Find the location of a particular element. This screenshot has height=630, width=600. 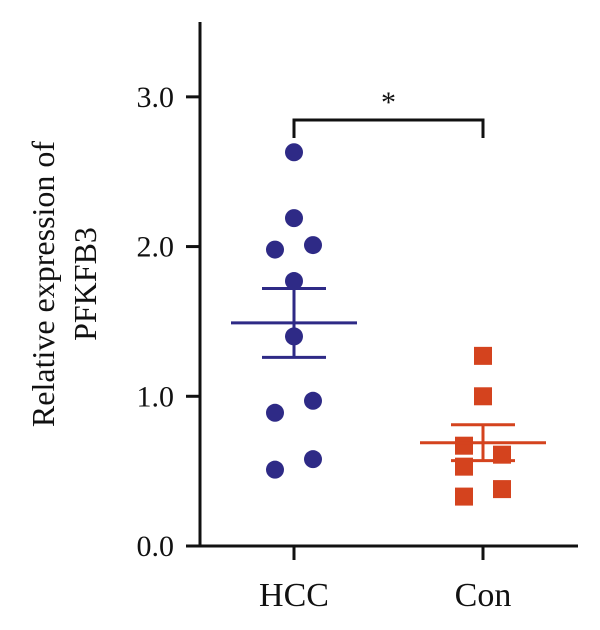

y-tick-label: 1.0 is located at coordinates (156, 396).